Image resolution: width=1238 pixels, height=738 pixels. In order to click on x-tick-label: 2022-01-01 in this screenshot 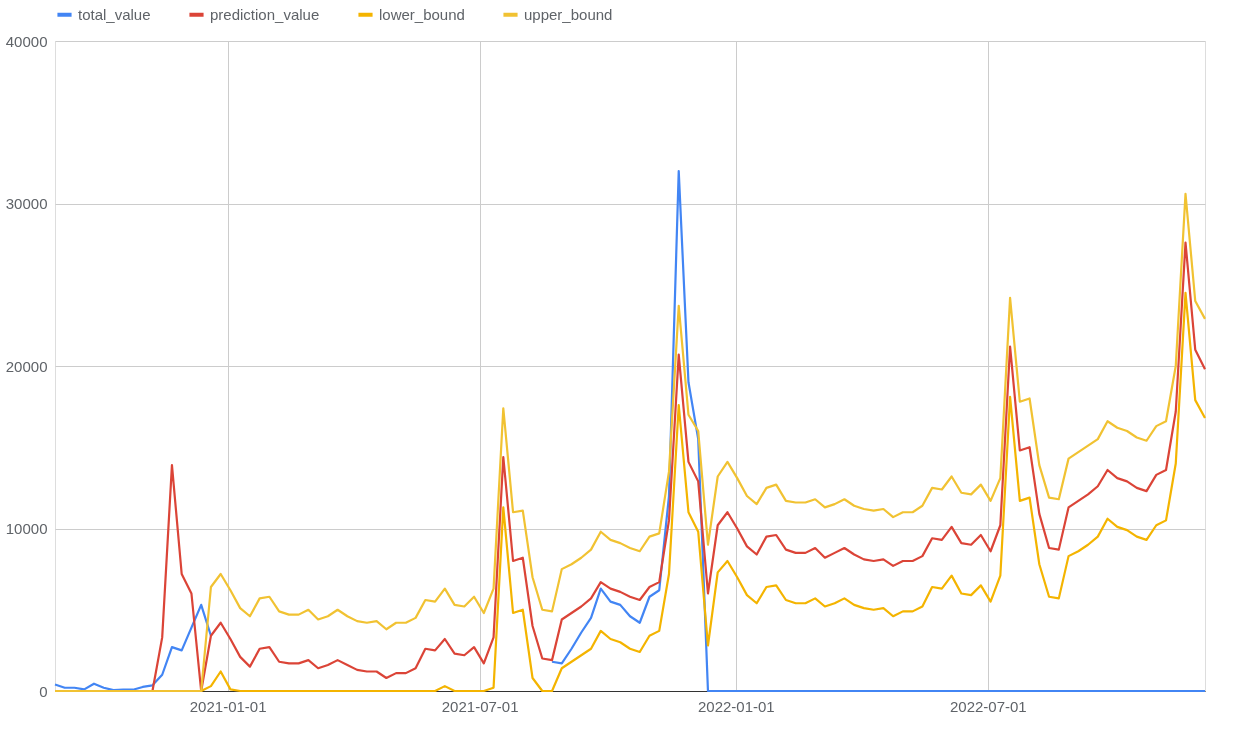, I will do `click(736, 706)`.